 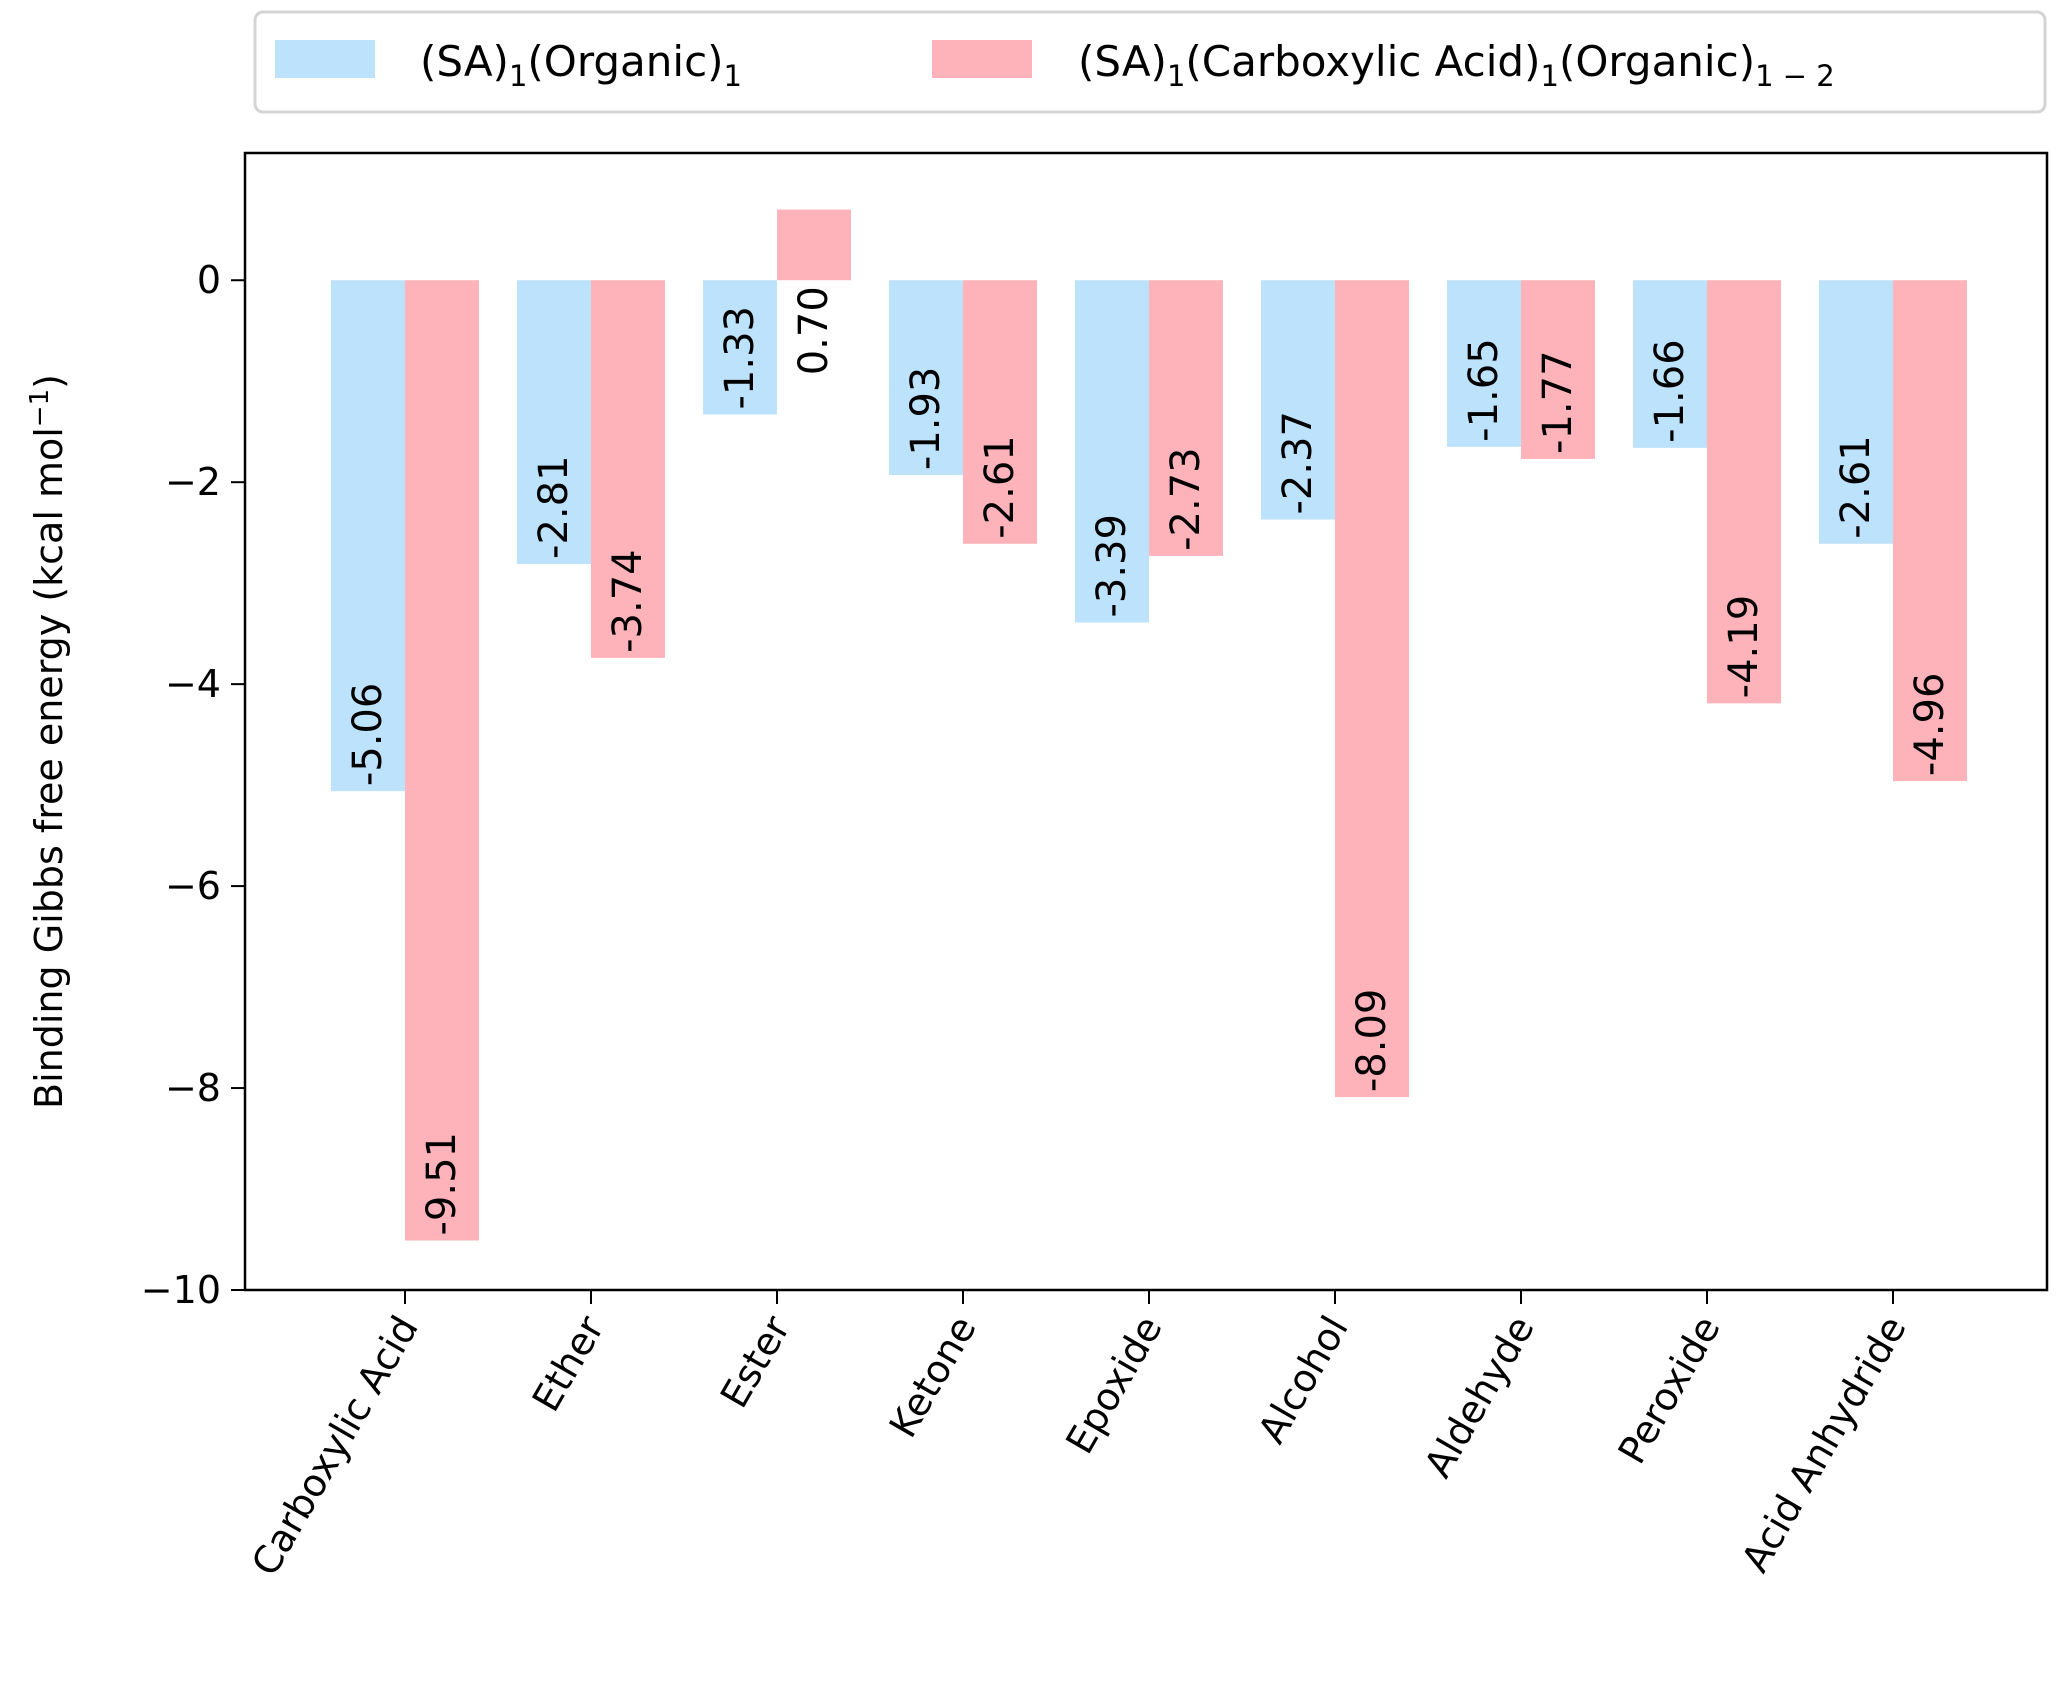 I want to click on bar-2-epoxide, so click(x=1186, y=418).